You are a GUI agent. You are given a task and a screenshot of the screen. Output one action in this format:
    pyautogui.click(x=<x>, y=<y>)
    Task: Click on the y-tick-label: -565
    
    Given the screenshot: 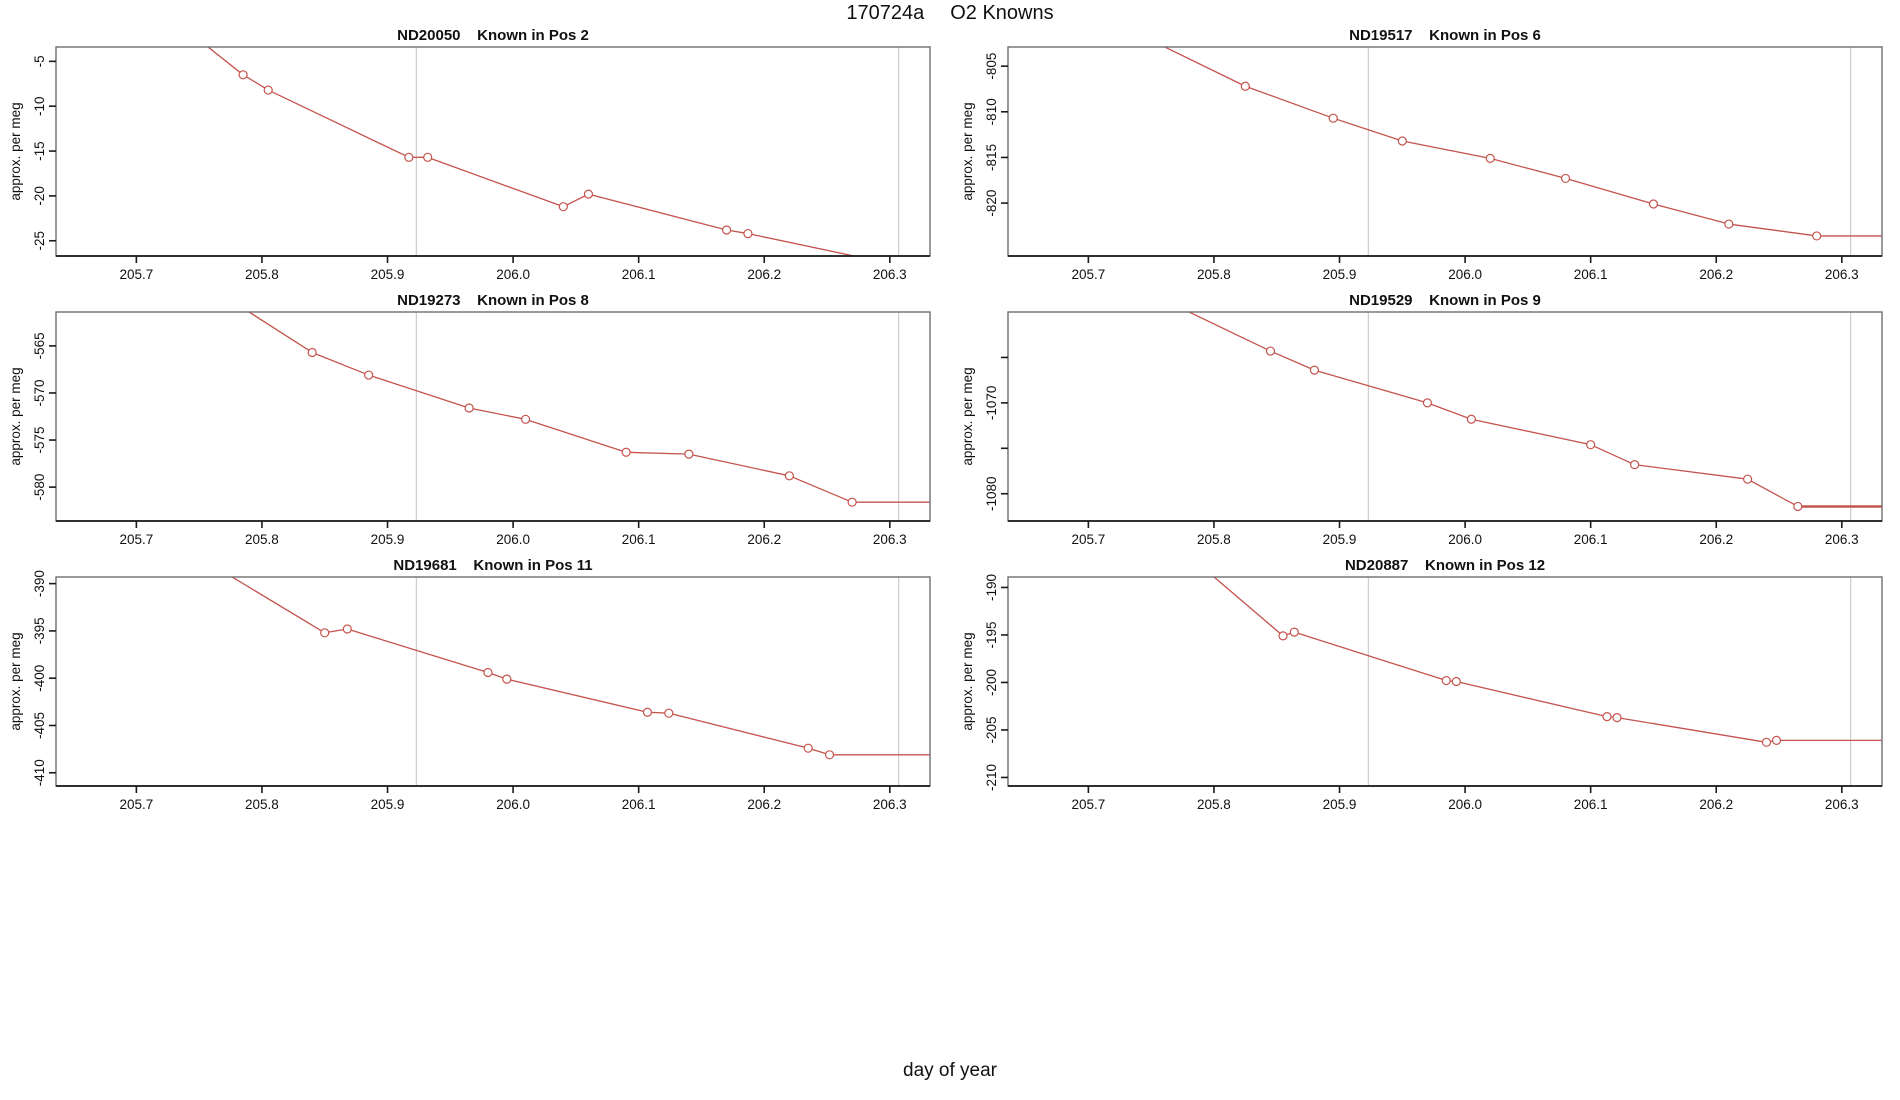 What is the action you would take?
    pyautogui.click(x=39, y=345)
    